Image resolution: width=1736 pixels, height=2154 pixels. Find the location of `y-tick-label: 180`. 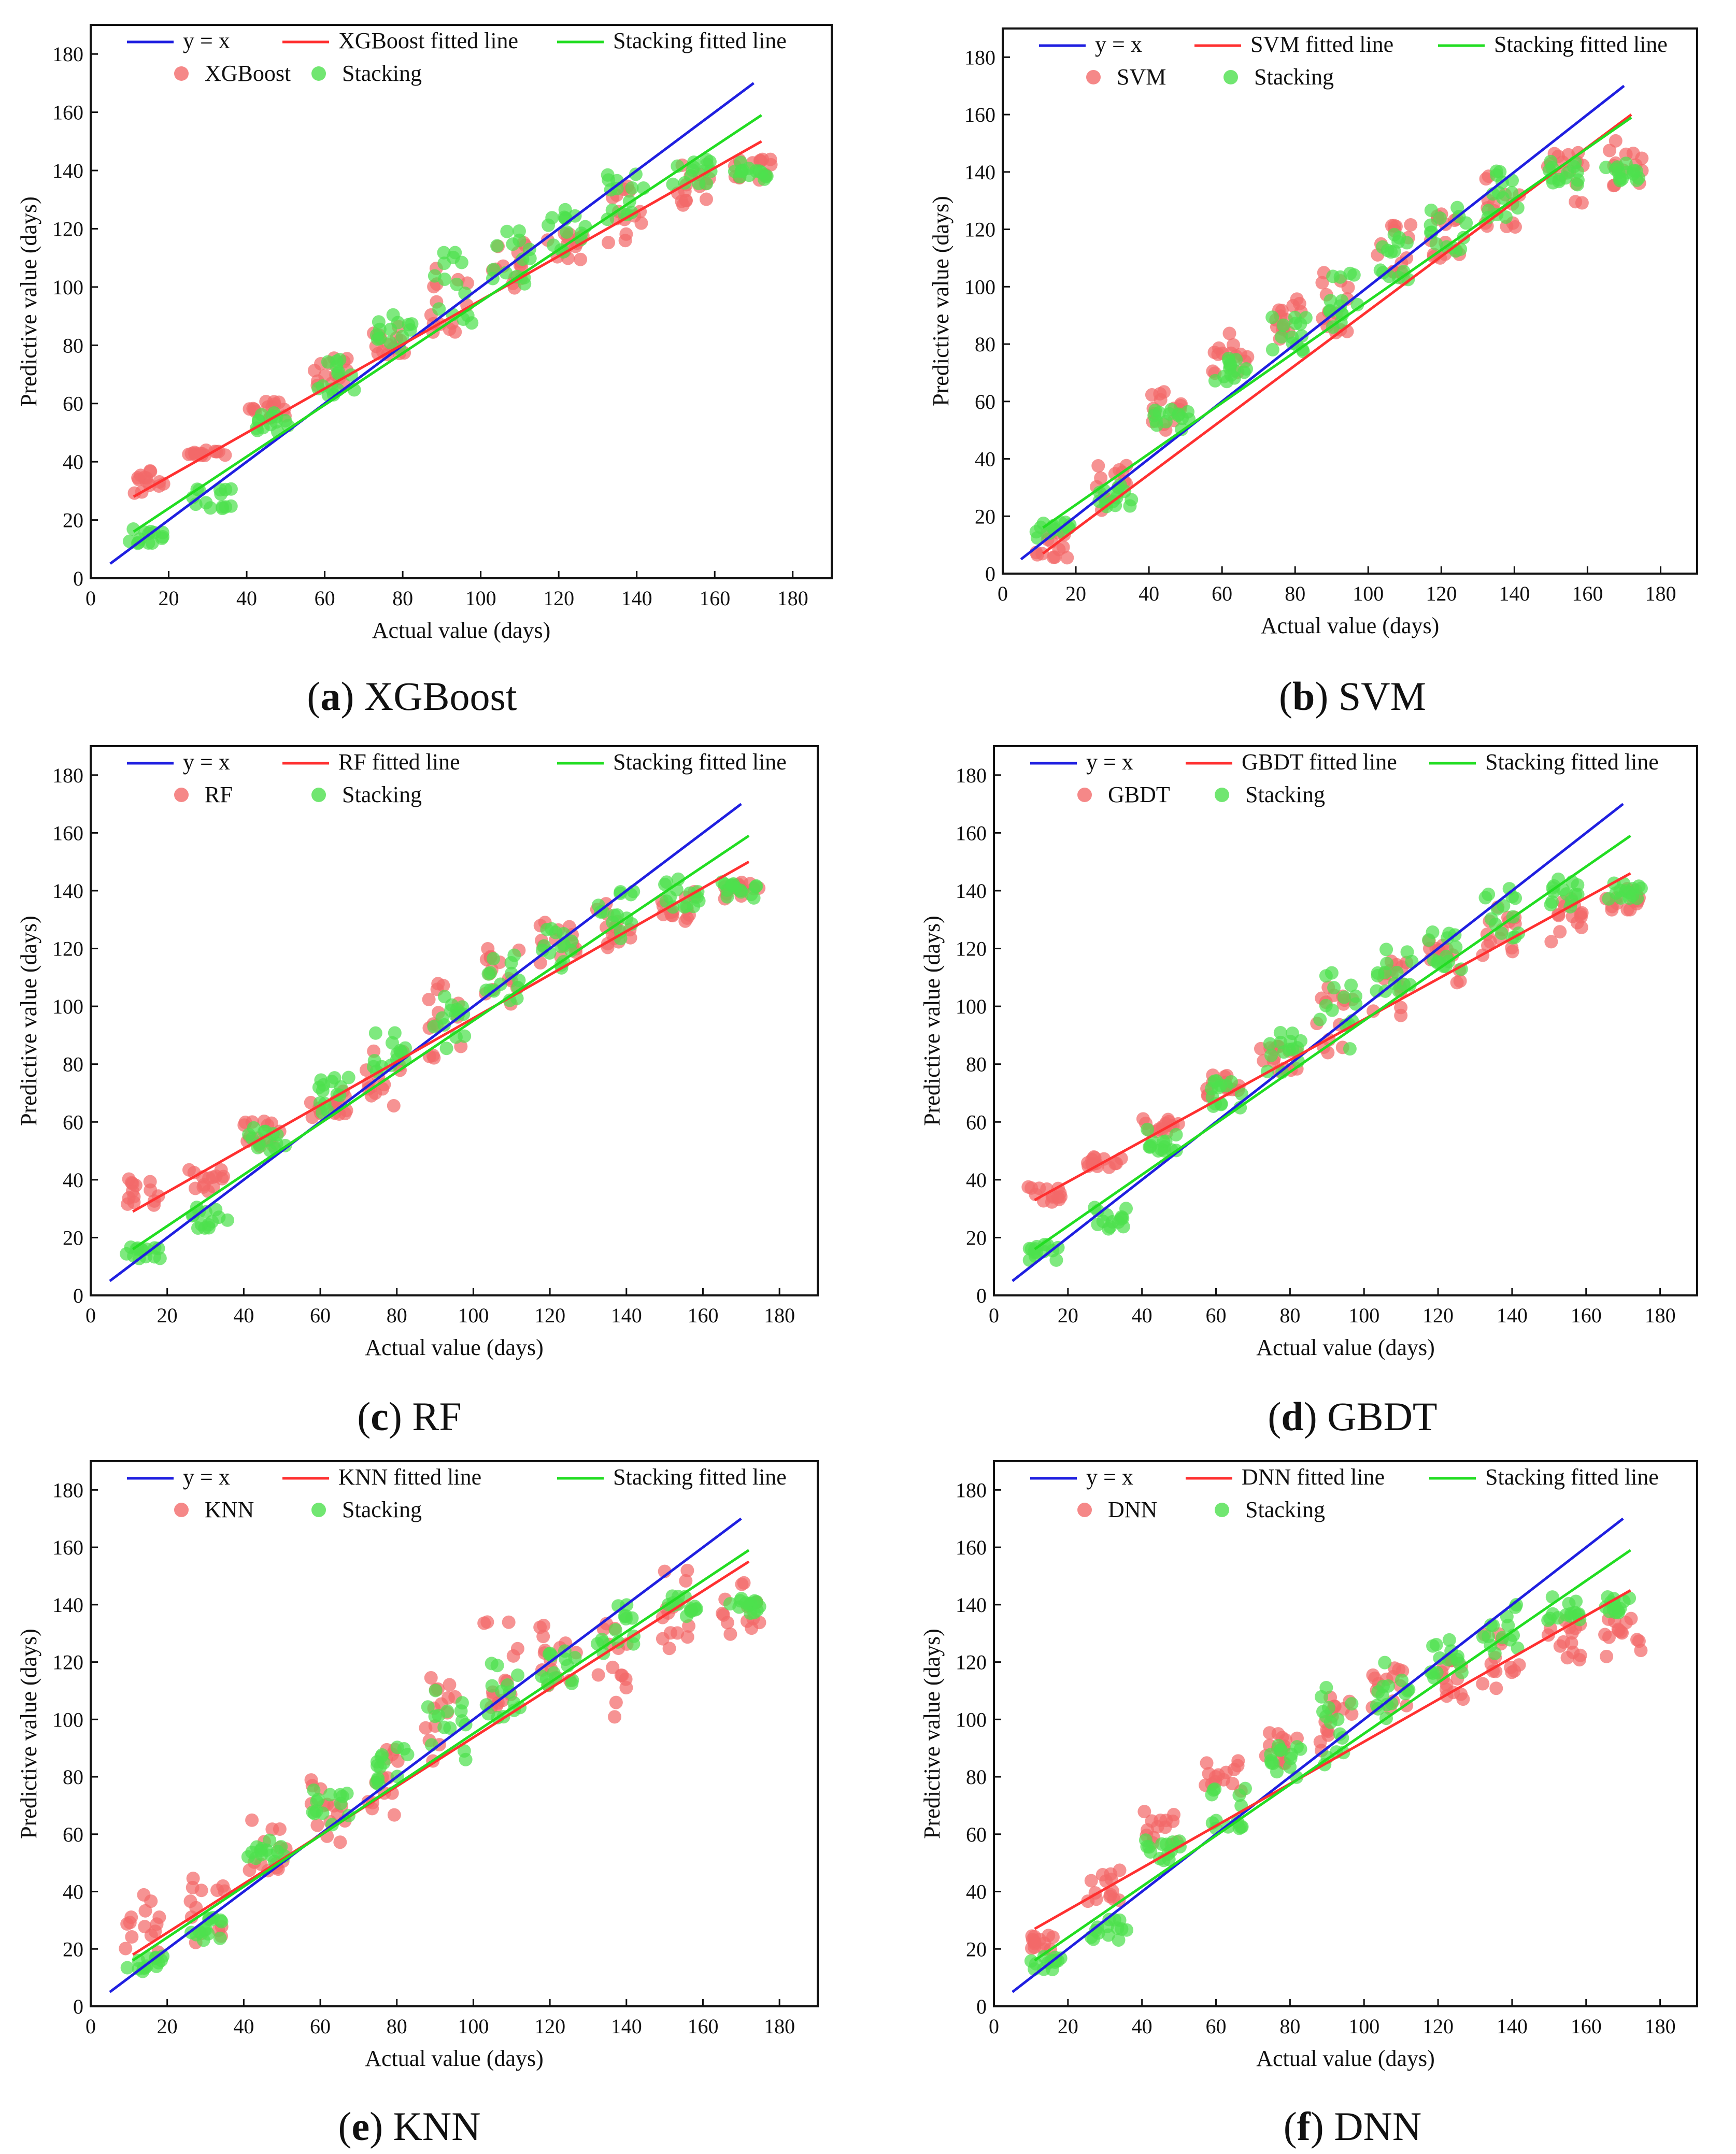

y-tick-label: 180 is located at coordinates (971, 776).